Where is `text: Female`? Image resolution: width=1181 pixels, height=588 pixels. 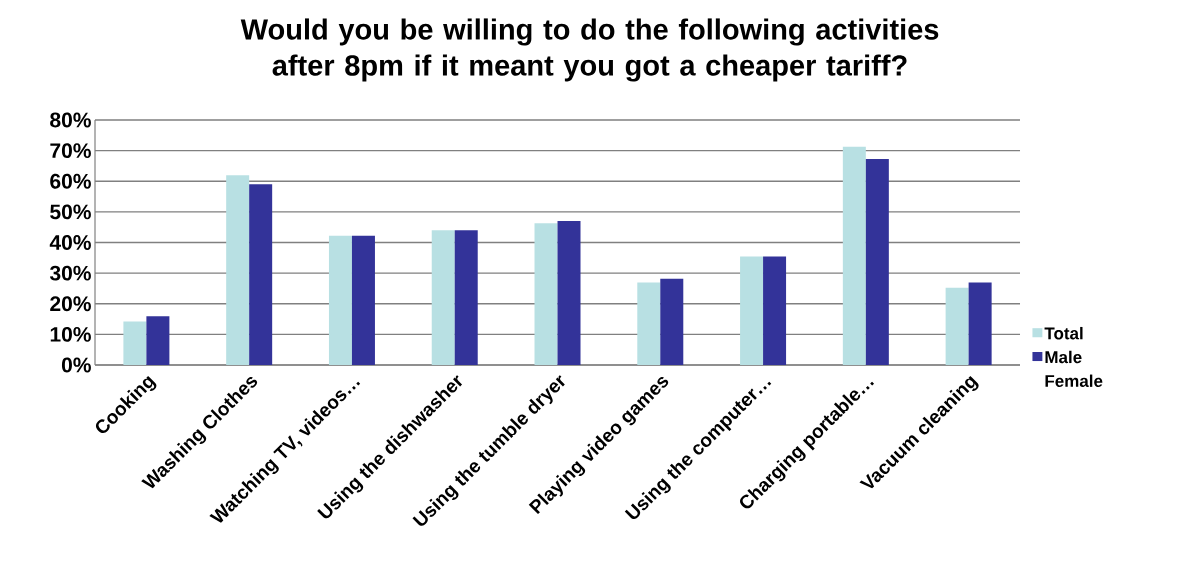
text: Female is located at coordinates (1074, 381).